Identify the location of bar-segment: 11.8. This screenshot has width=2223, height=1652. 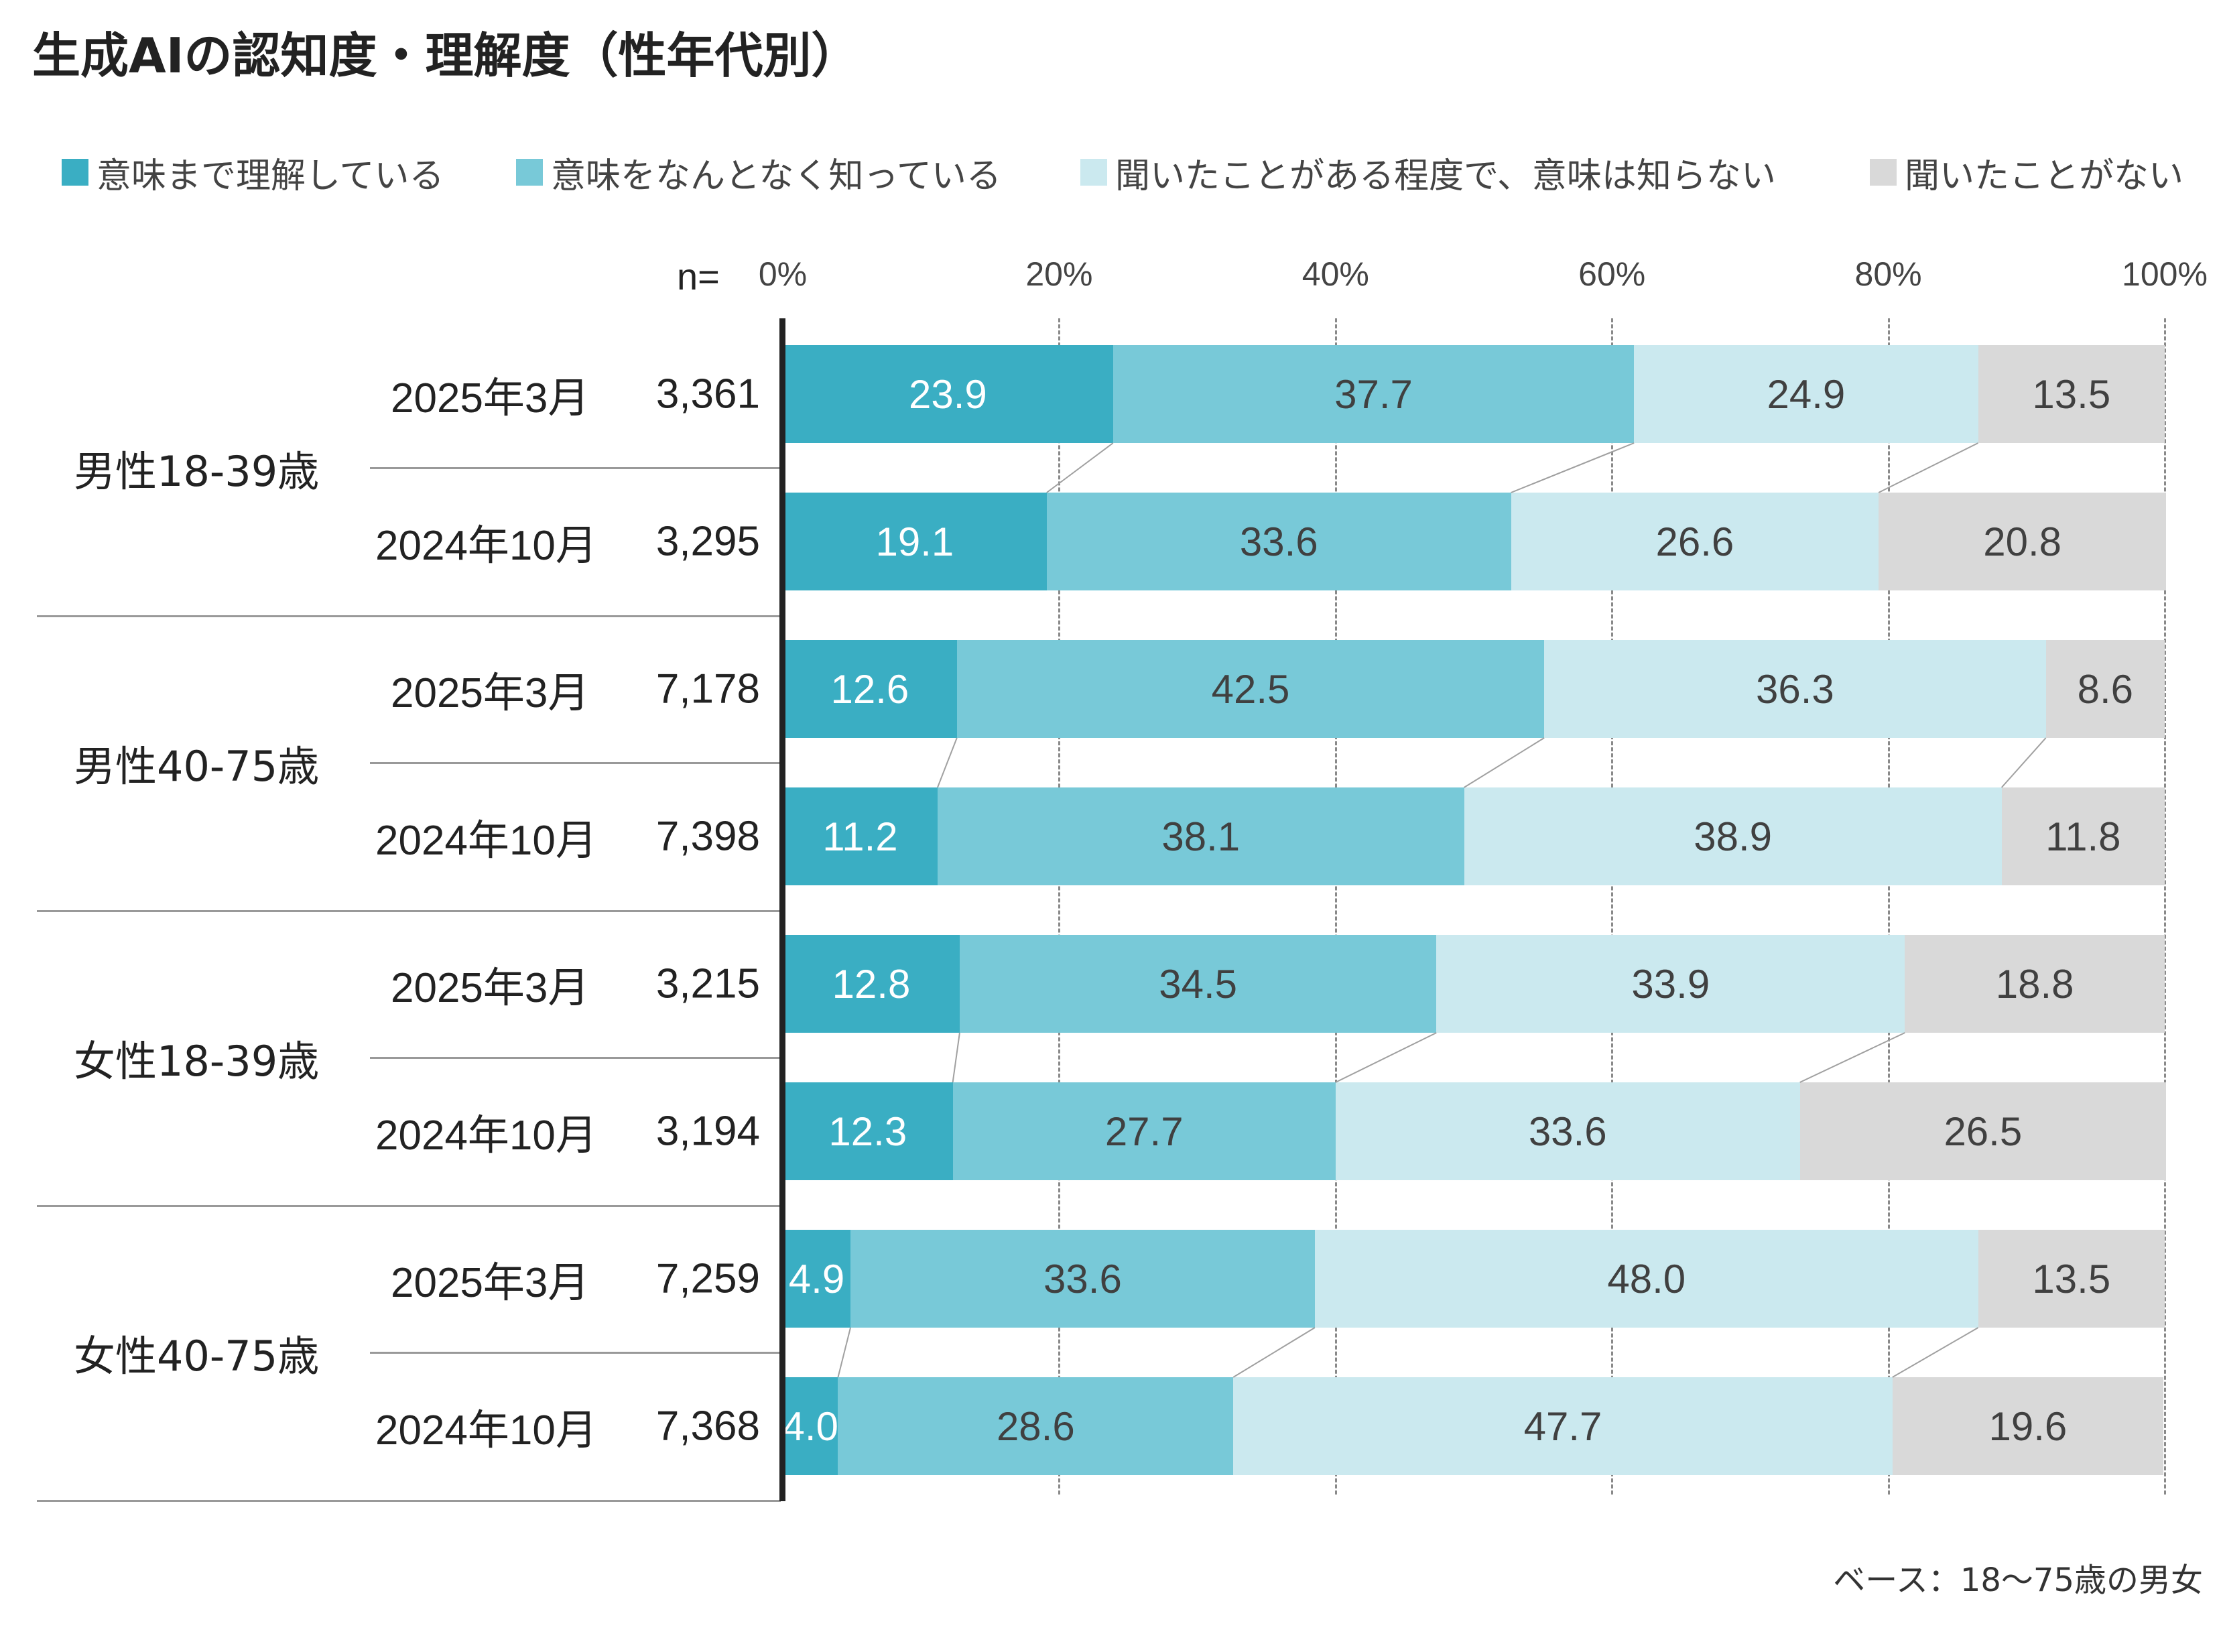
(2083, 836).